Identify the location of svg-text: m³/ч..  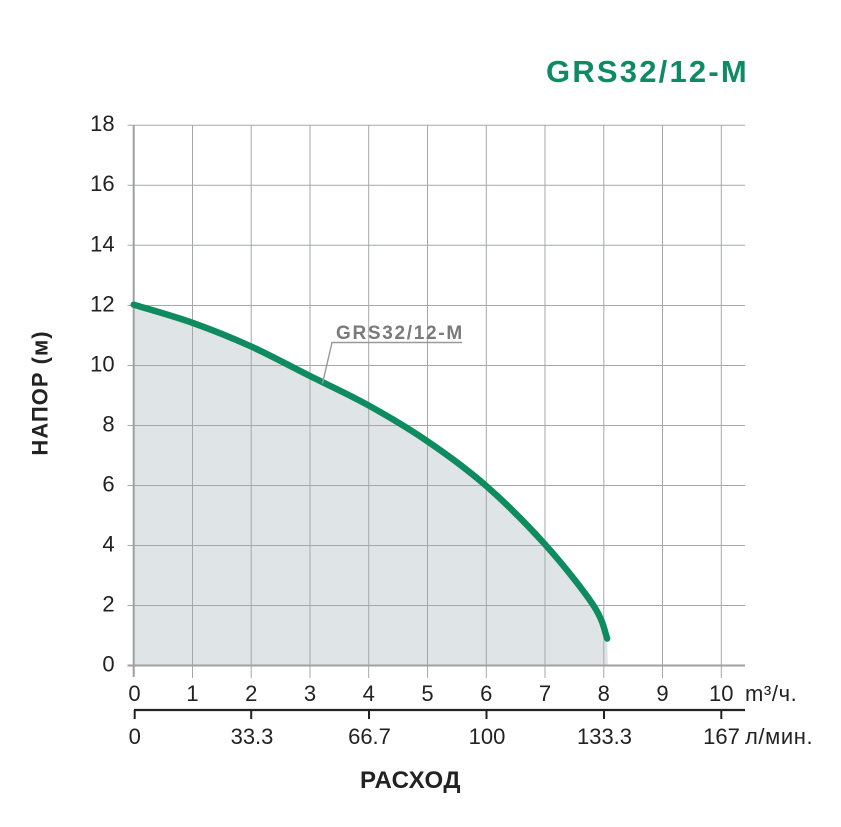
(771, 693).